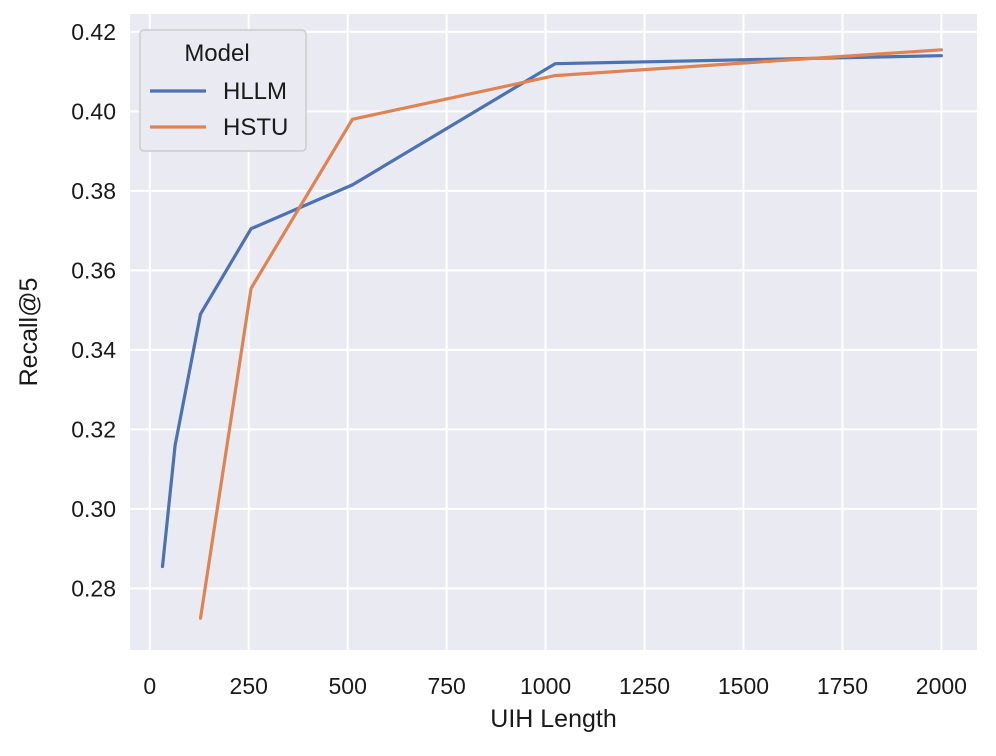 This screenshot has width=996, height=756. I want to click on legend: Model HLLM HSTU, so click(223, 90).